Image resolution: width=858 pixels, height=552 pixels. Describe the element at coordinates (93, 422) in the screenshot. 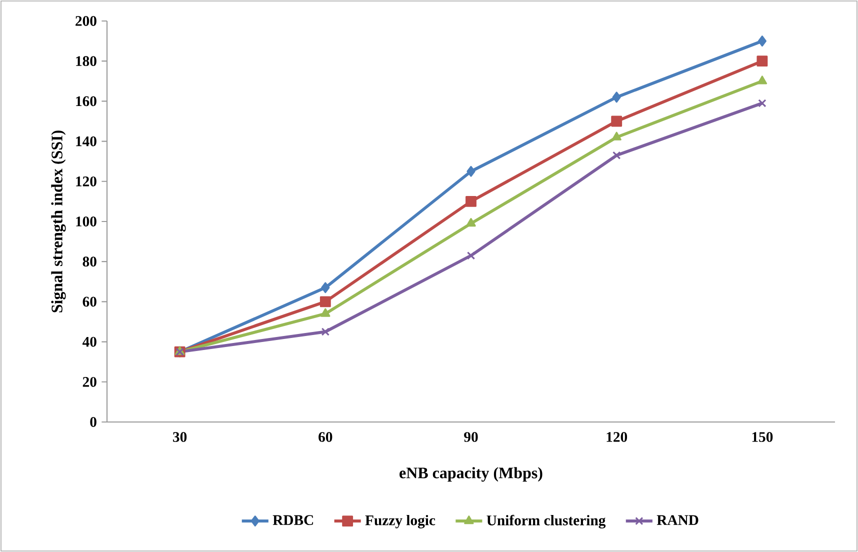

I see `y-tick-label: 0` at that location.